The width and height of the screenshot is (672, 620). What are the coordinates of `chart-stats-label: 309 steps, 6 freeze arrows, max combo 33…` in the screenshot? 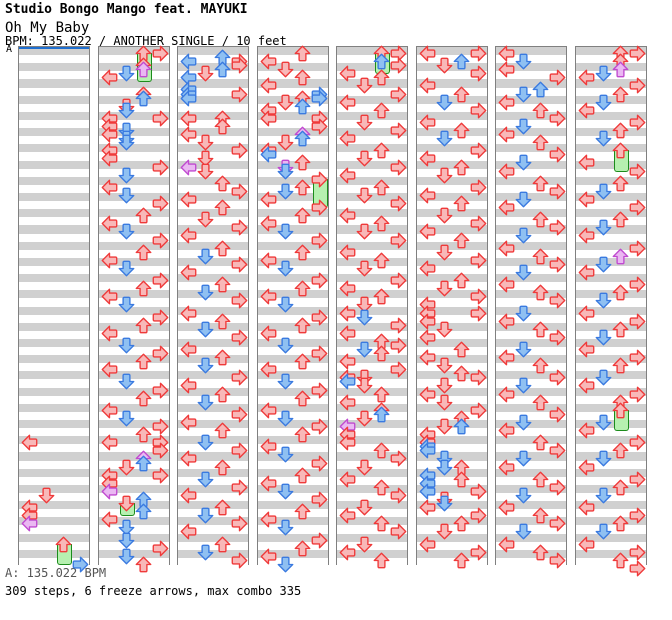 It's located at (153, 591).